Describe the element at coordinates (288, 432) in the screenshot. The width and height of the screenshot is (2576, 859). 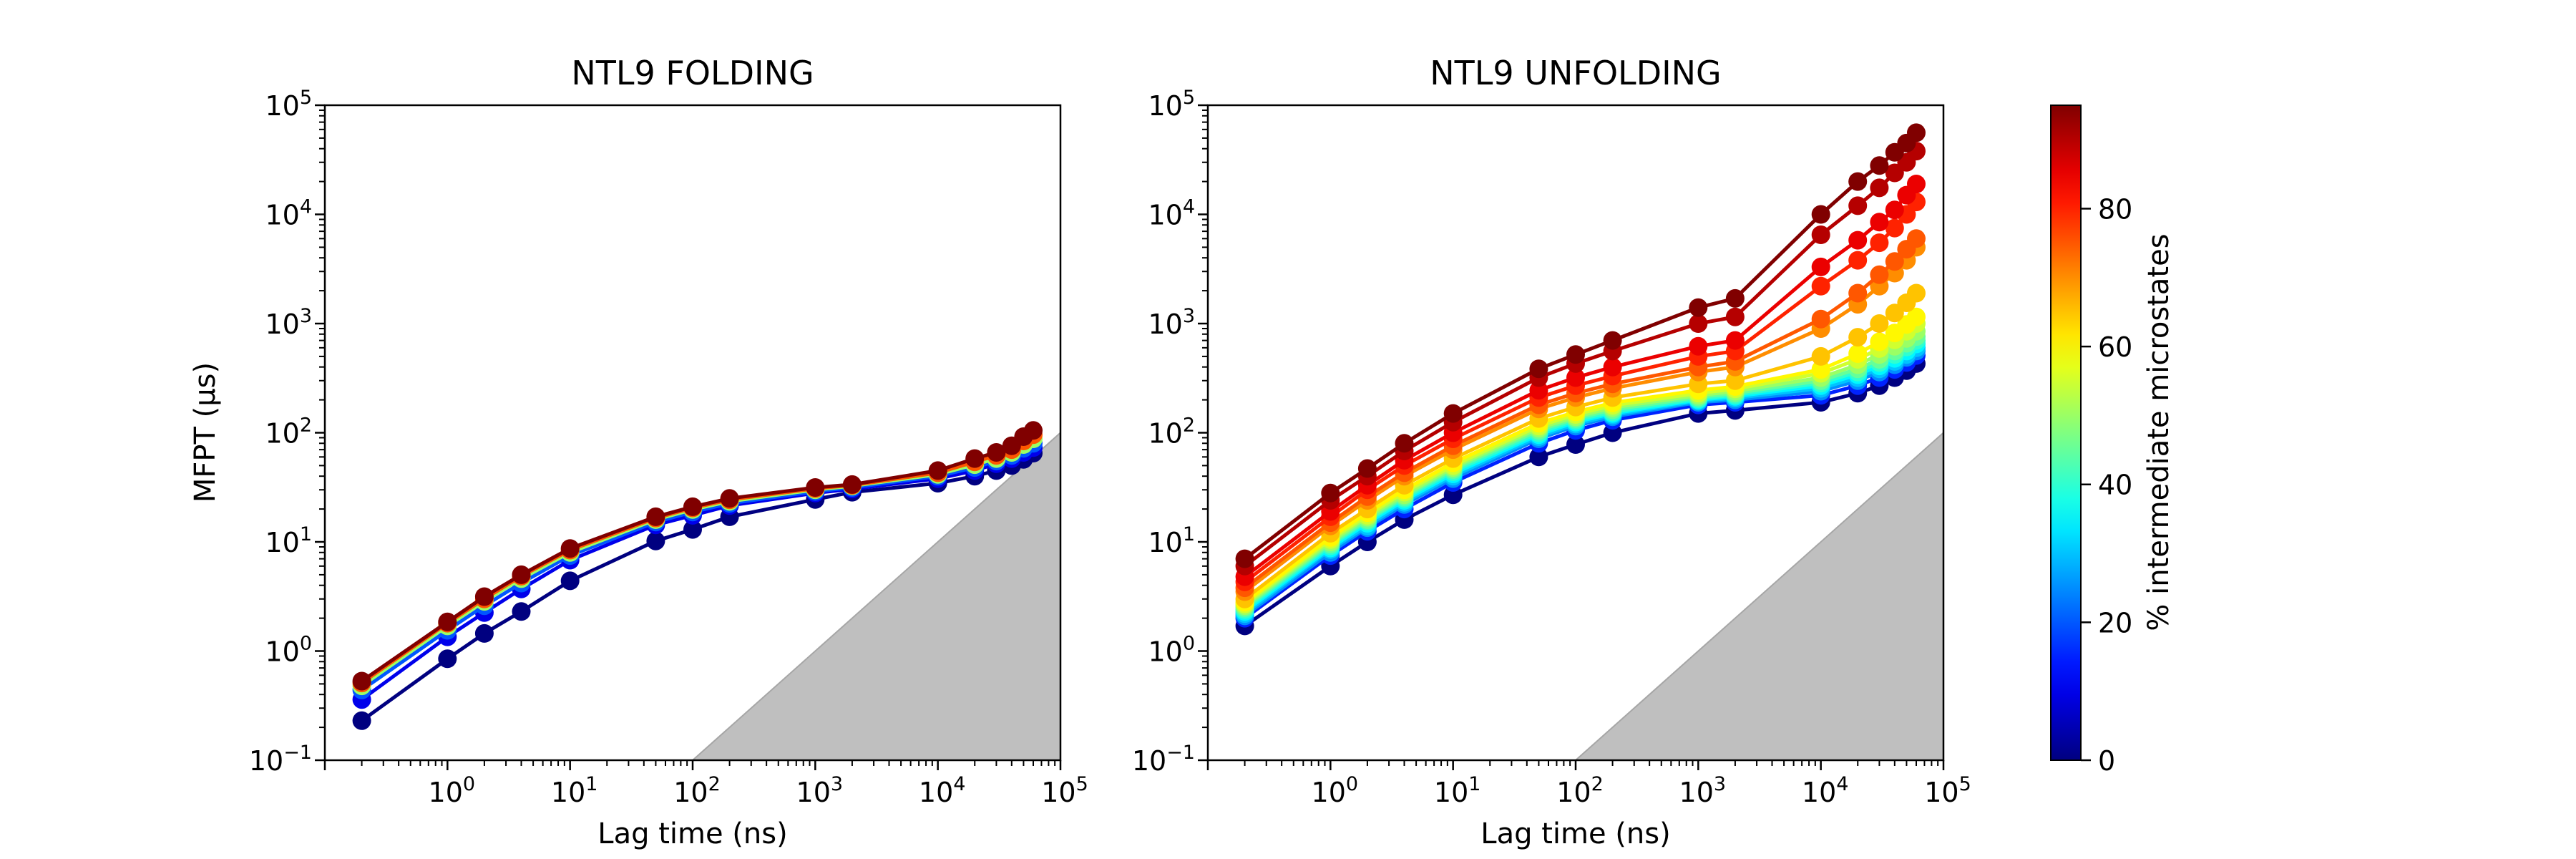
I see `y-tick-label: 10²` at that location.